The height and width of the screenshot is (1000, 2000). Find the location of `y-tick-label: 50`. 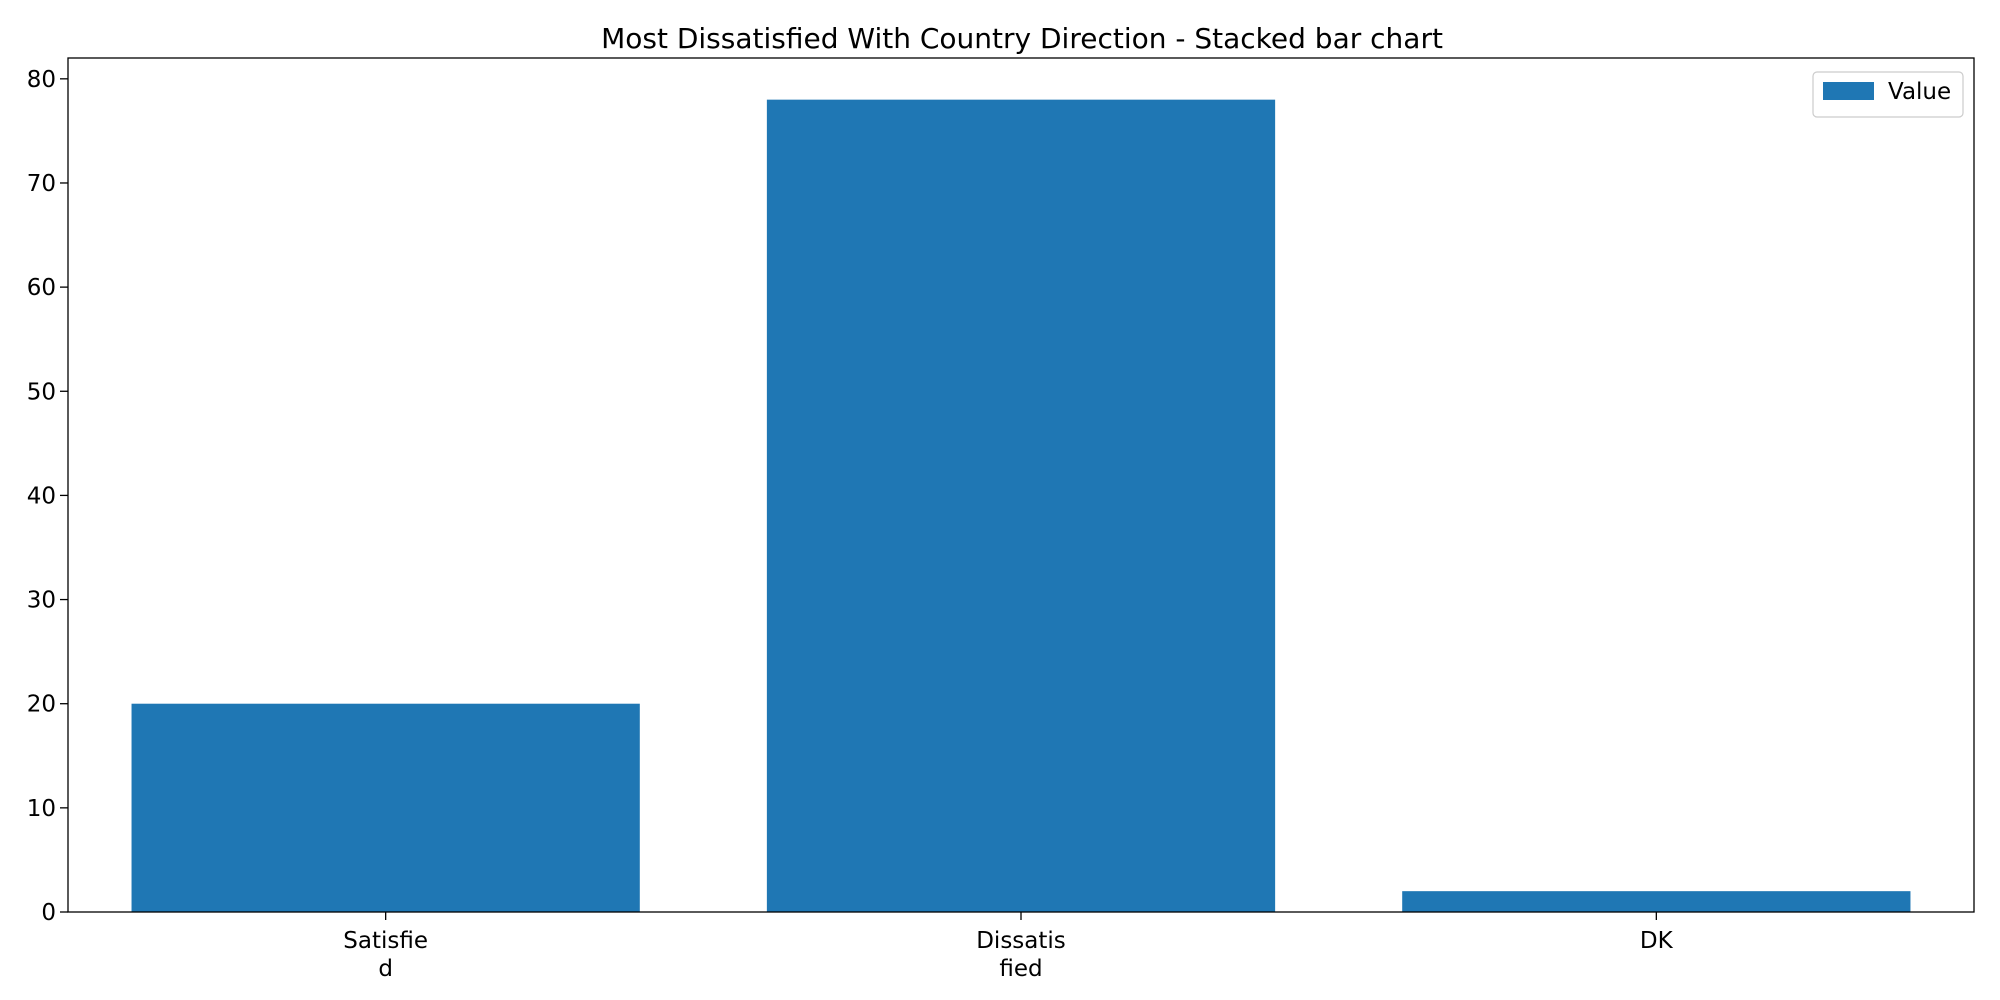

y-tick-label: 50 is located at coordinates (41, 392).